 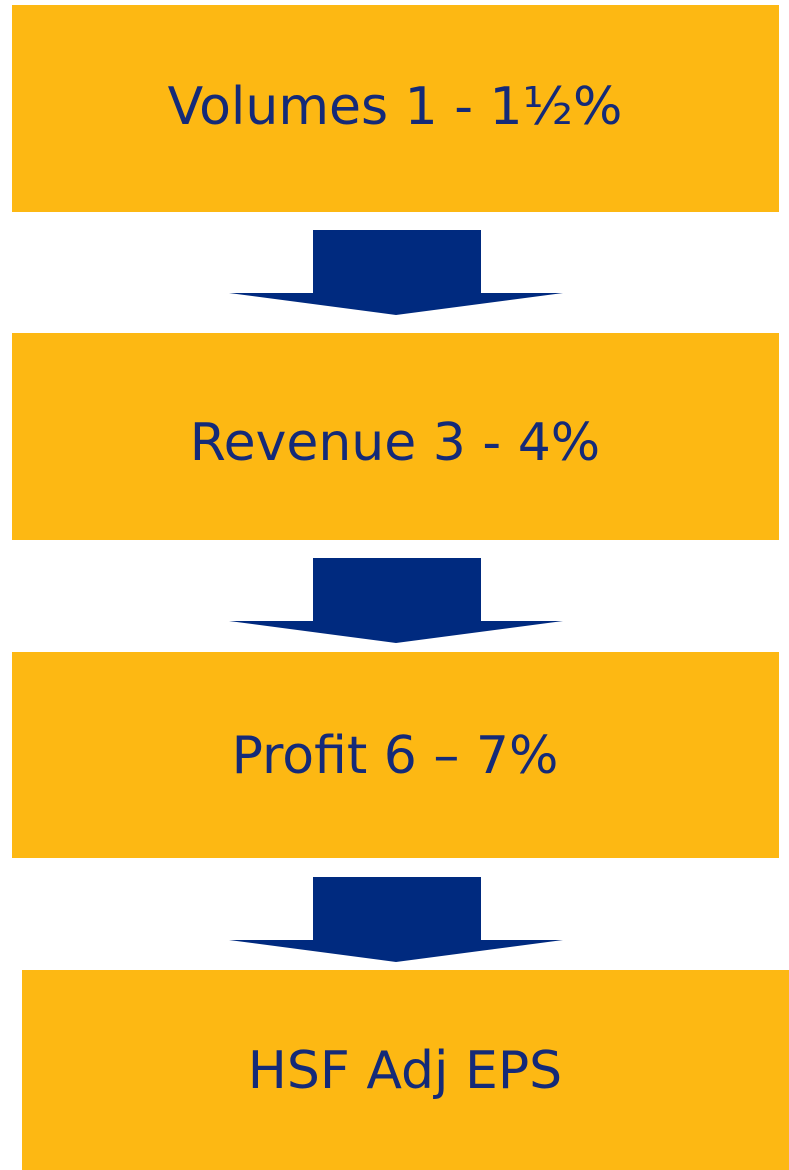 I want to click on box-label: Volumes 1 - 1½%, so click(x=395, y=107).